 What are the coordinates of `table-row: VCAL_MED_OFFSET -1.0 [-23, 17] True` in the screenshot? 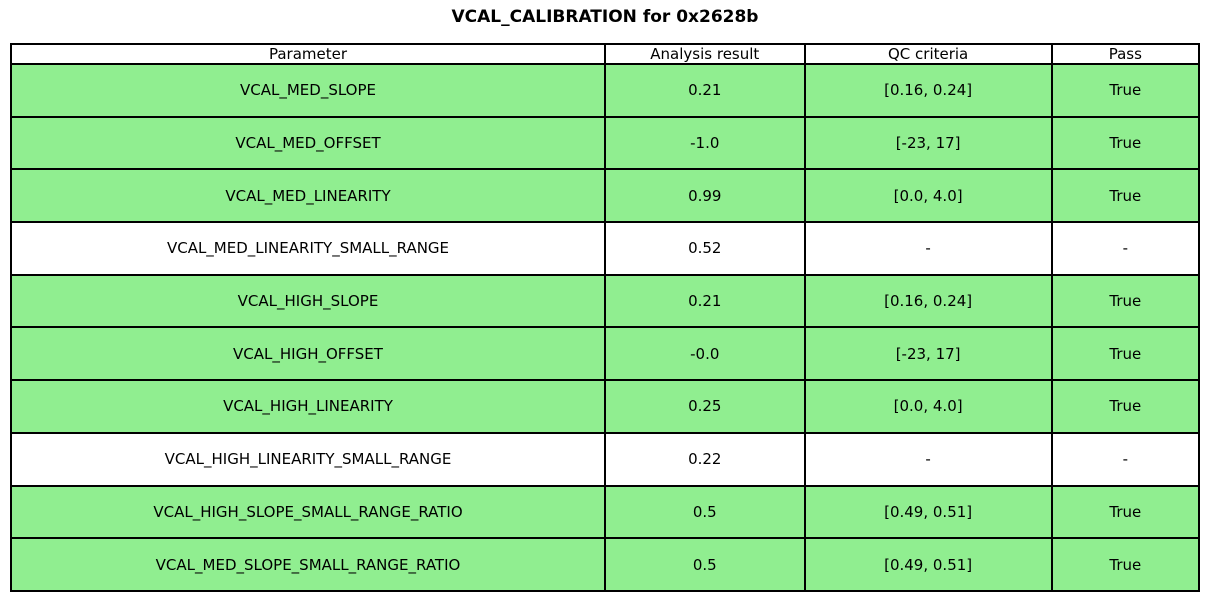 It's located at (605, 143).